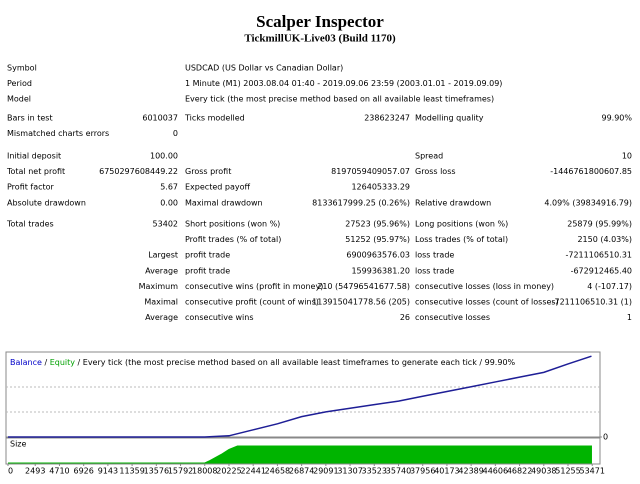 The width and height of the screenshot is (640, 484). What do you see at coordinates (46, 362) in the screenshot?
I see `legend-entry: /` at bounding box center [46, 362].